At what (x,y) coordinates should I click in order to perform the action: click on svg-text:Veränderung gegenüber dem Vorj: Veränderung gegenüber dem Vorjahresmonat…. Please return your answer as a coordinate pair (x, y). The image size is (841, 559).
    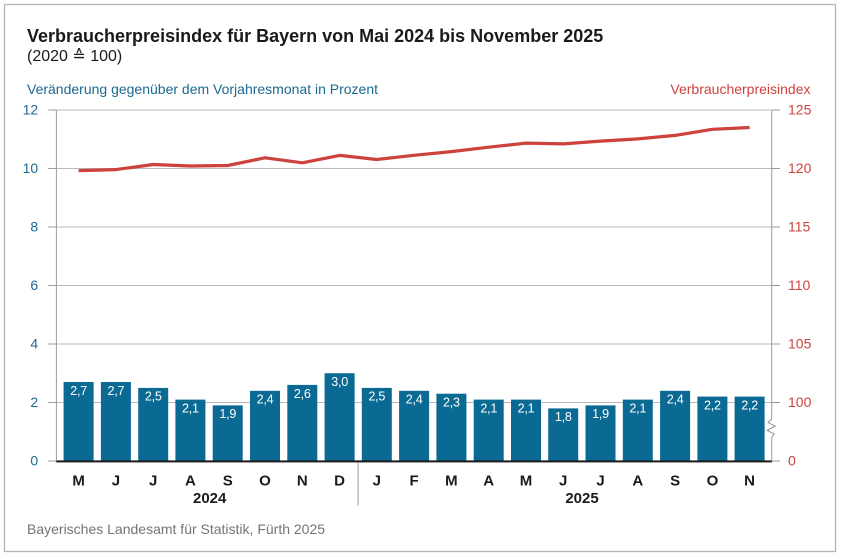
    Looking at the image, I should click on (202, 89).